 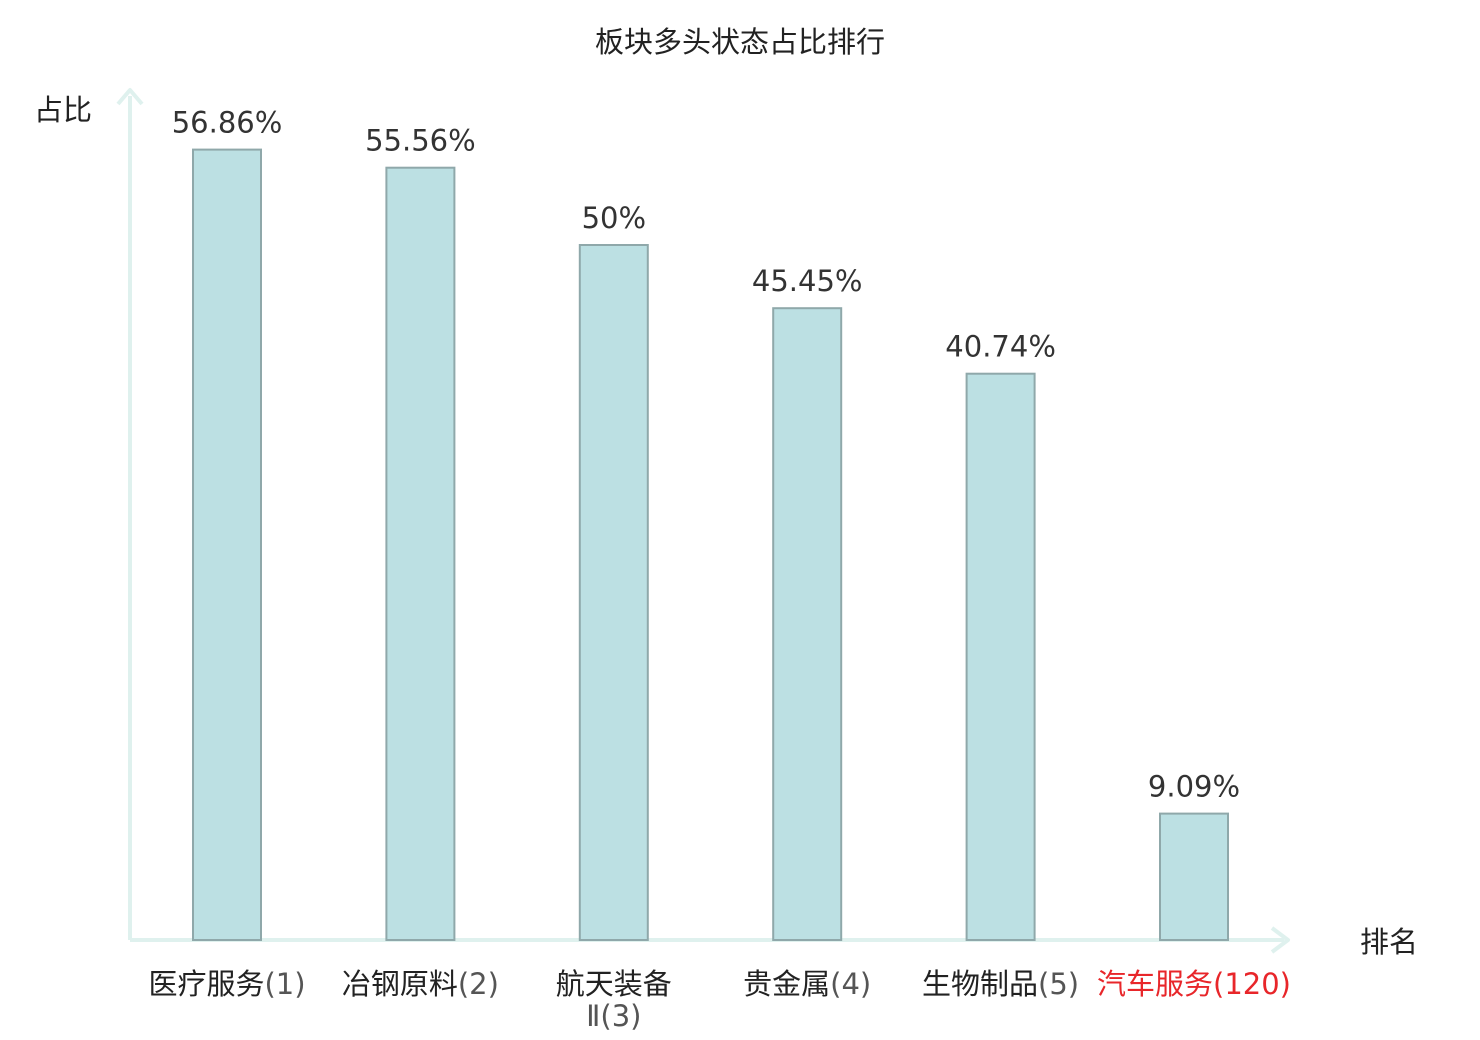 What do you see at coordinates (740, 42) in the screenshot?
I see `chart-title: 板块多头状态占比排行` at bounding box center [740, 42].